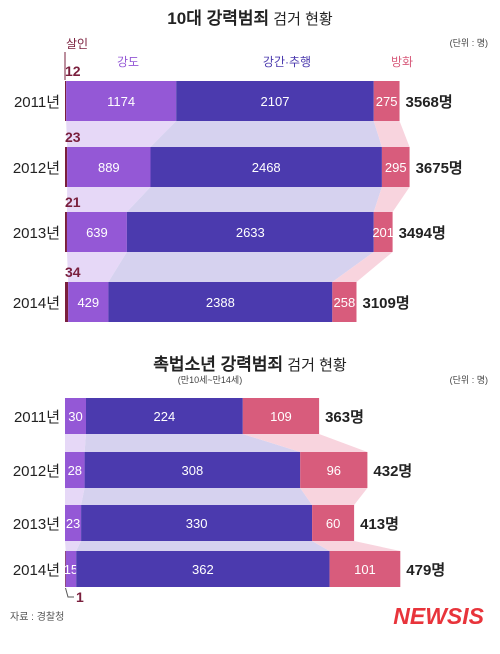 This screenshot has width=500, height=654. What do you see at coordinates (37, 616) in the screenshot?
I see `source-note: 자료 : 경찰청` at bounding box center [37, 616].